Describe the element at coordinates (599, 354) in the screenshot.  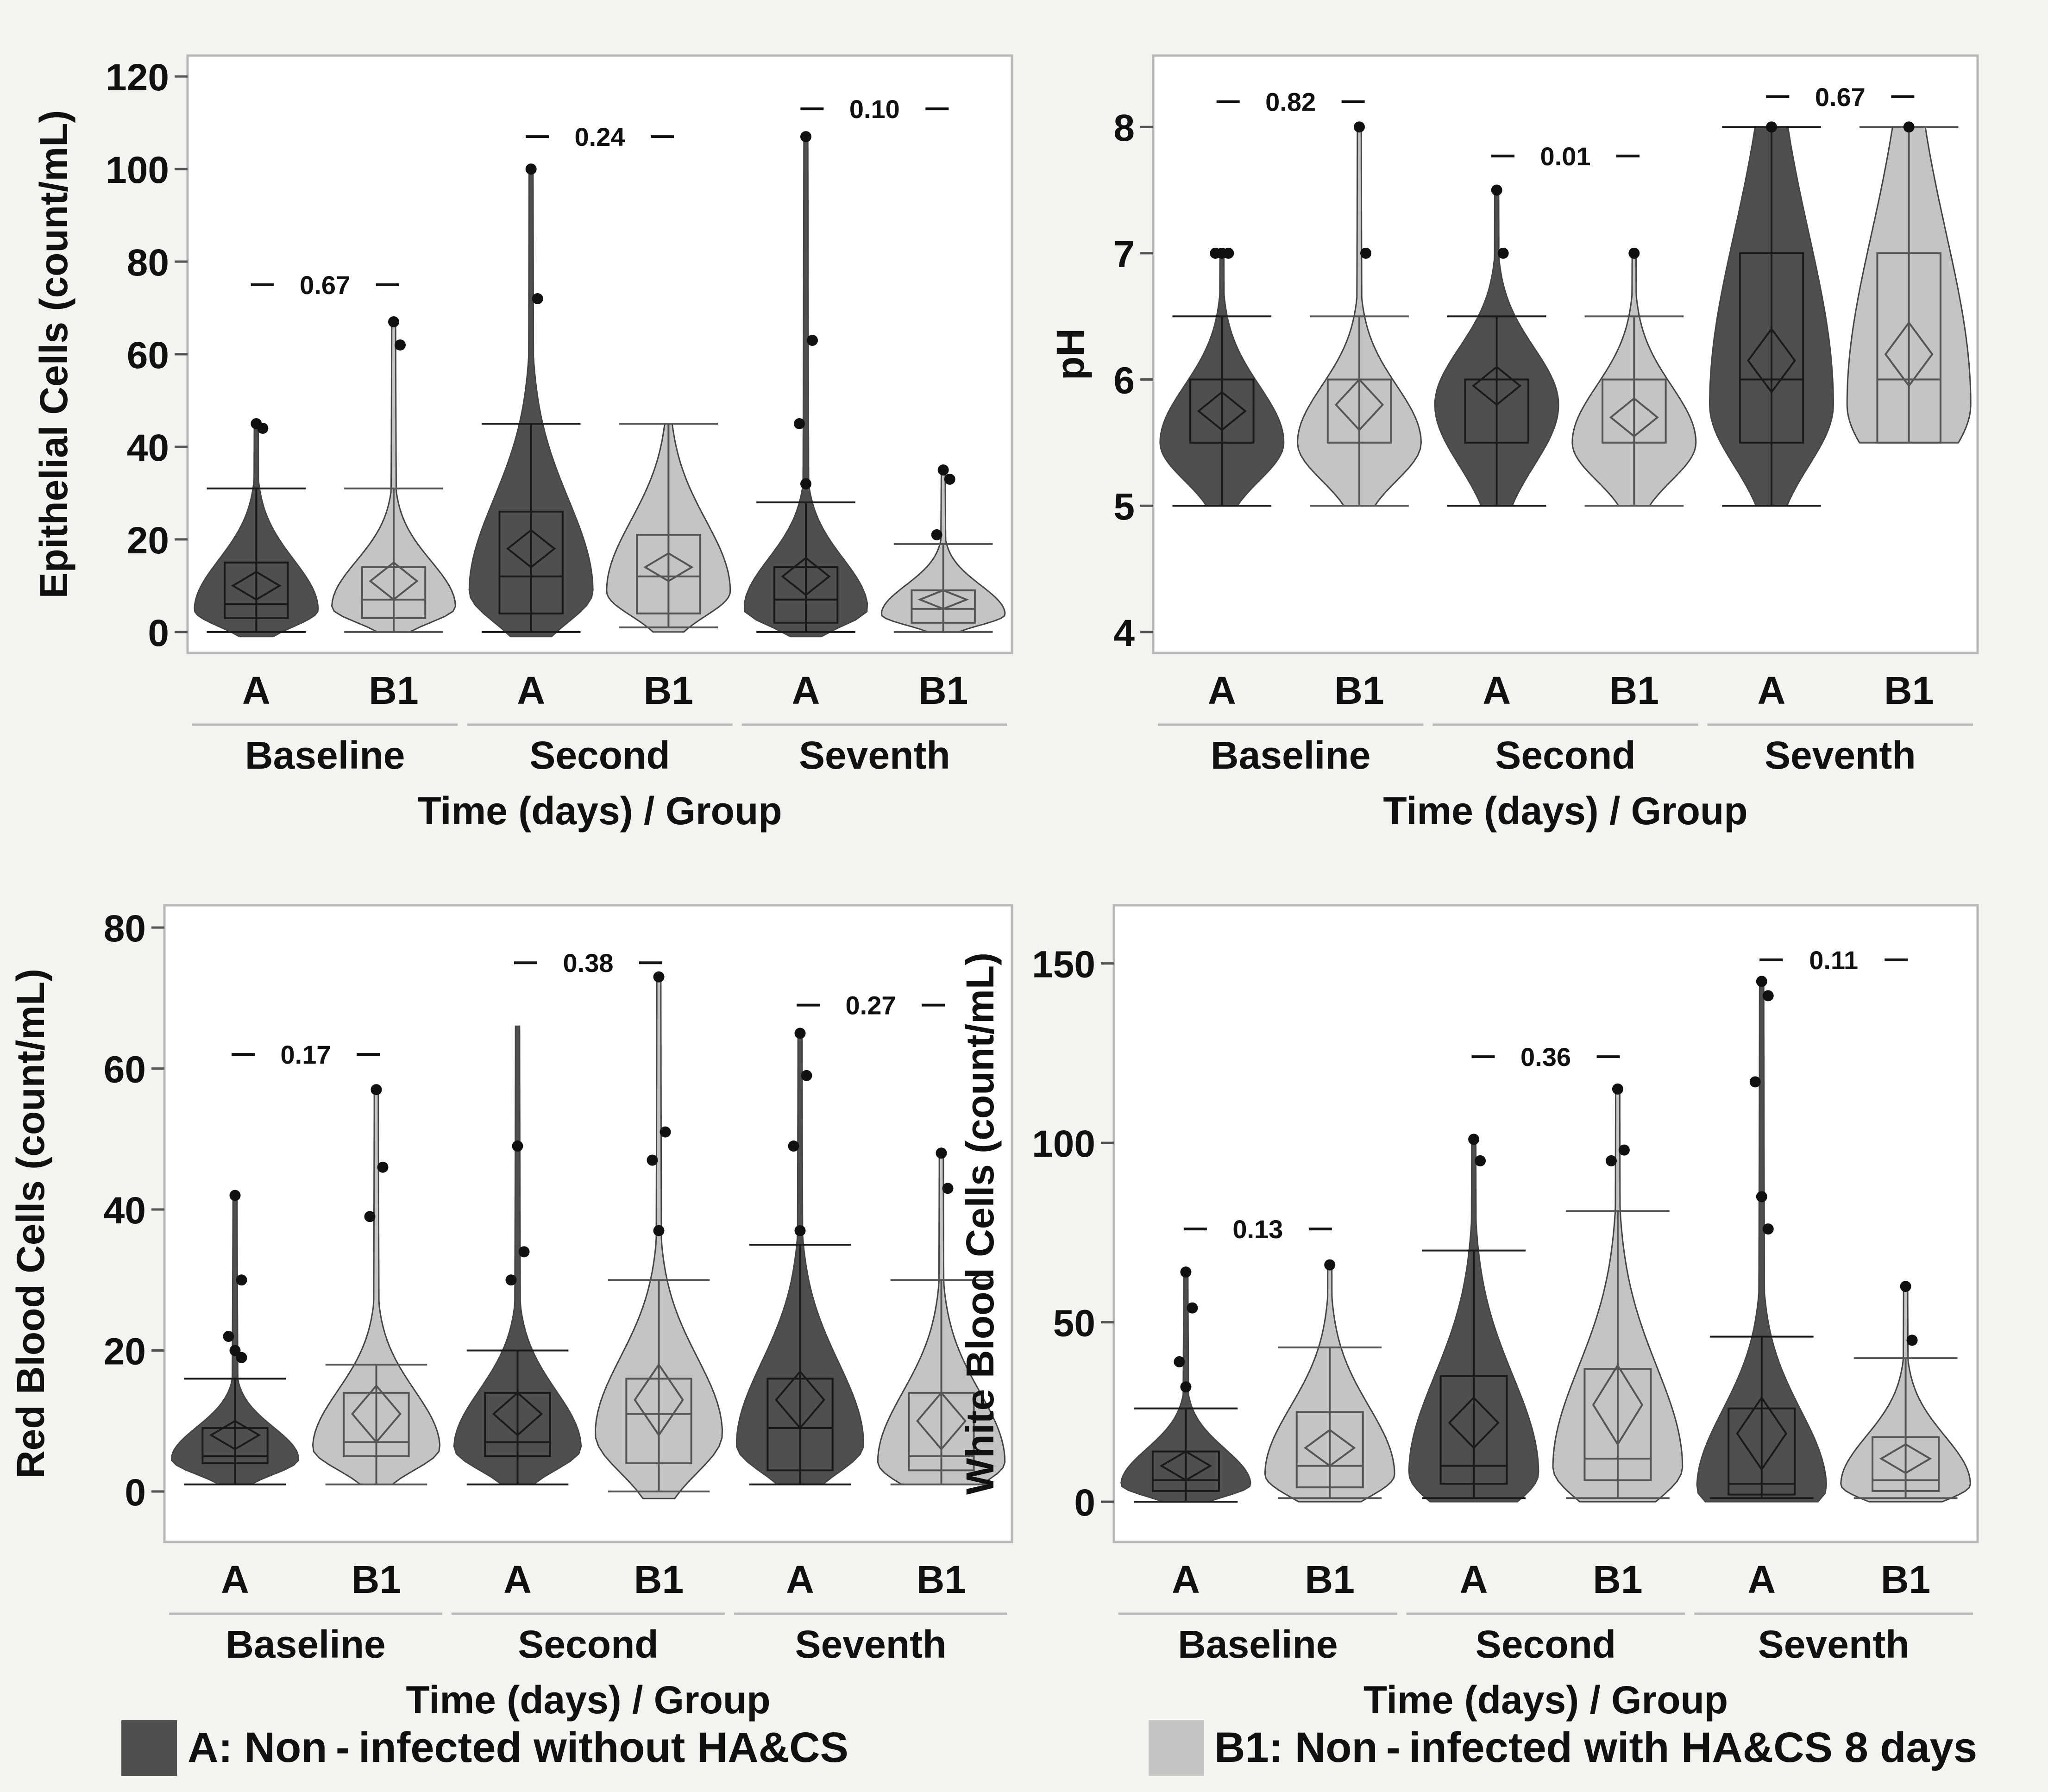
I see `plot-area` at that location.